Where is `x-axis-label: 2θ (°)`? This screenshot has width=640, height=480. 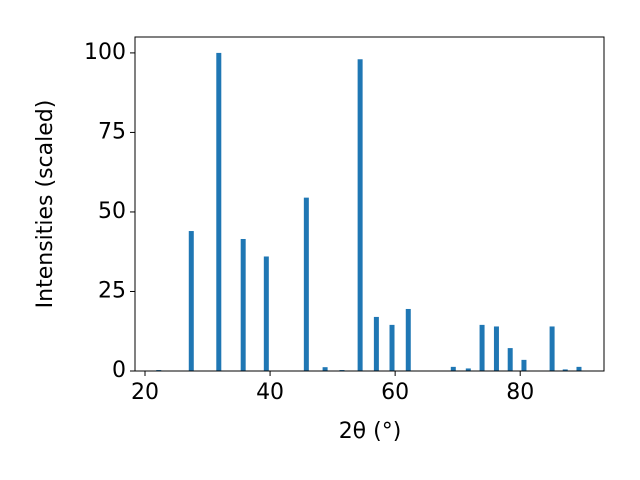
x-axis-label: 2θ (°) is located at coordinates (370, 431).